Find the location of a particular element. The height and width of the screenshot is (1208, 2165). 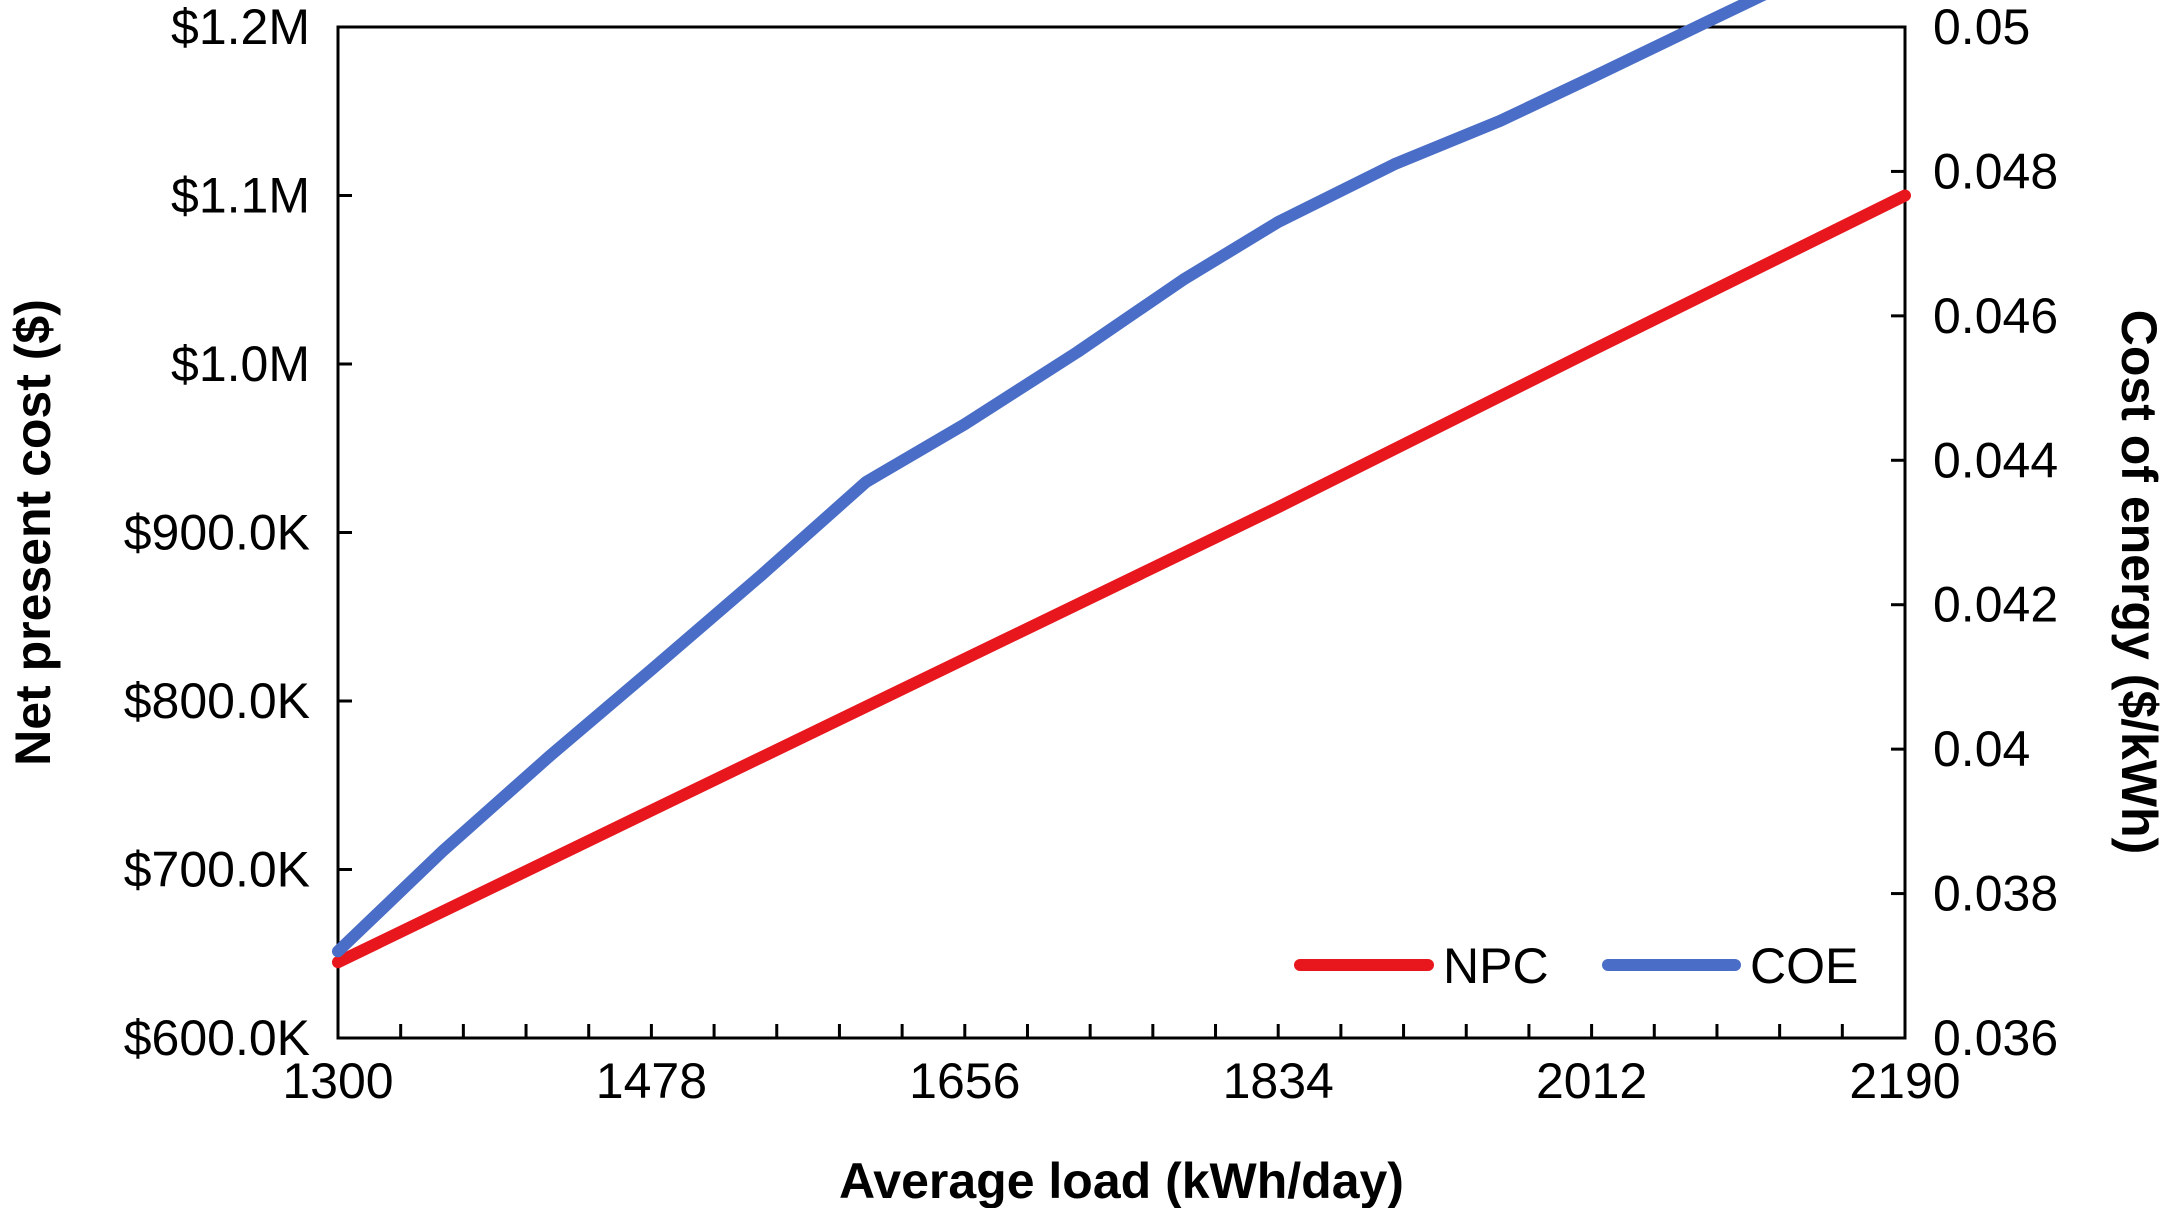

x-tick-label: 1300 is located at coordinates (337, 1081).